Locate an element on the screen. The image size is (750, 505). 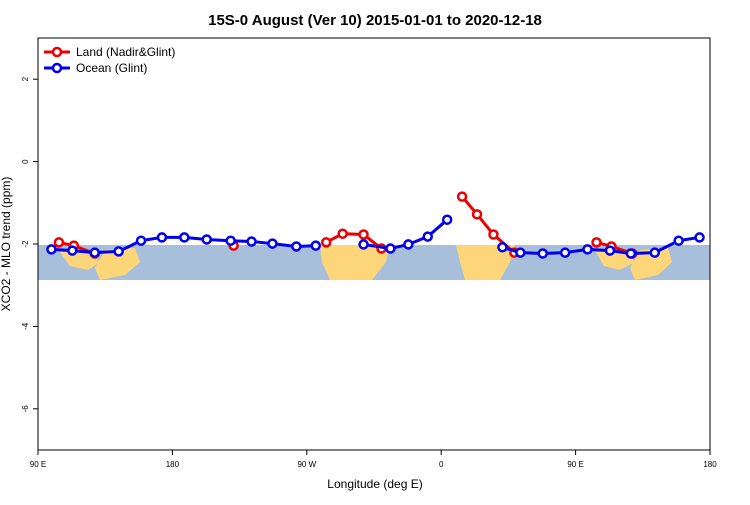
series-line is located at coordinates (345, 225).